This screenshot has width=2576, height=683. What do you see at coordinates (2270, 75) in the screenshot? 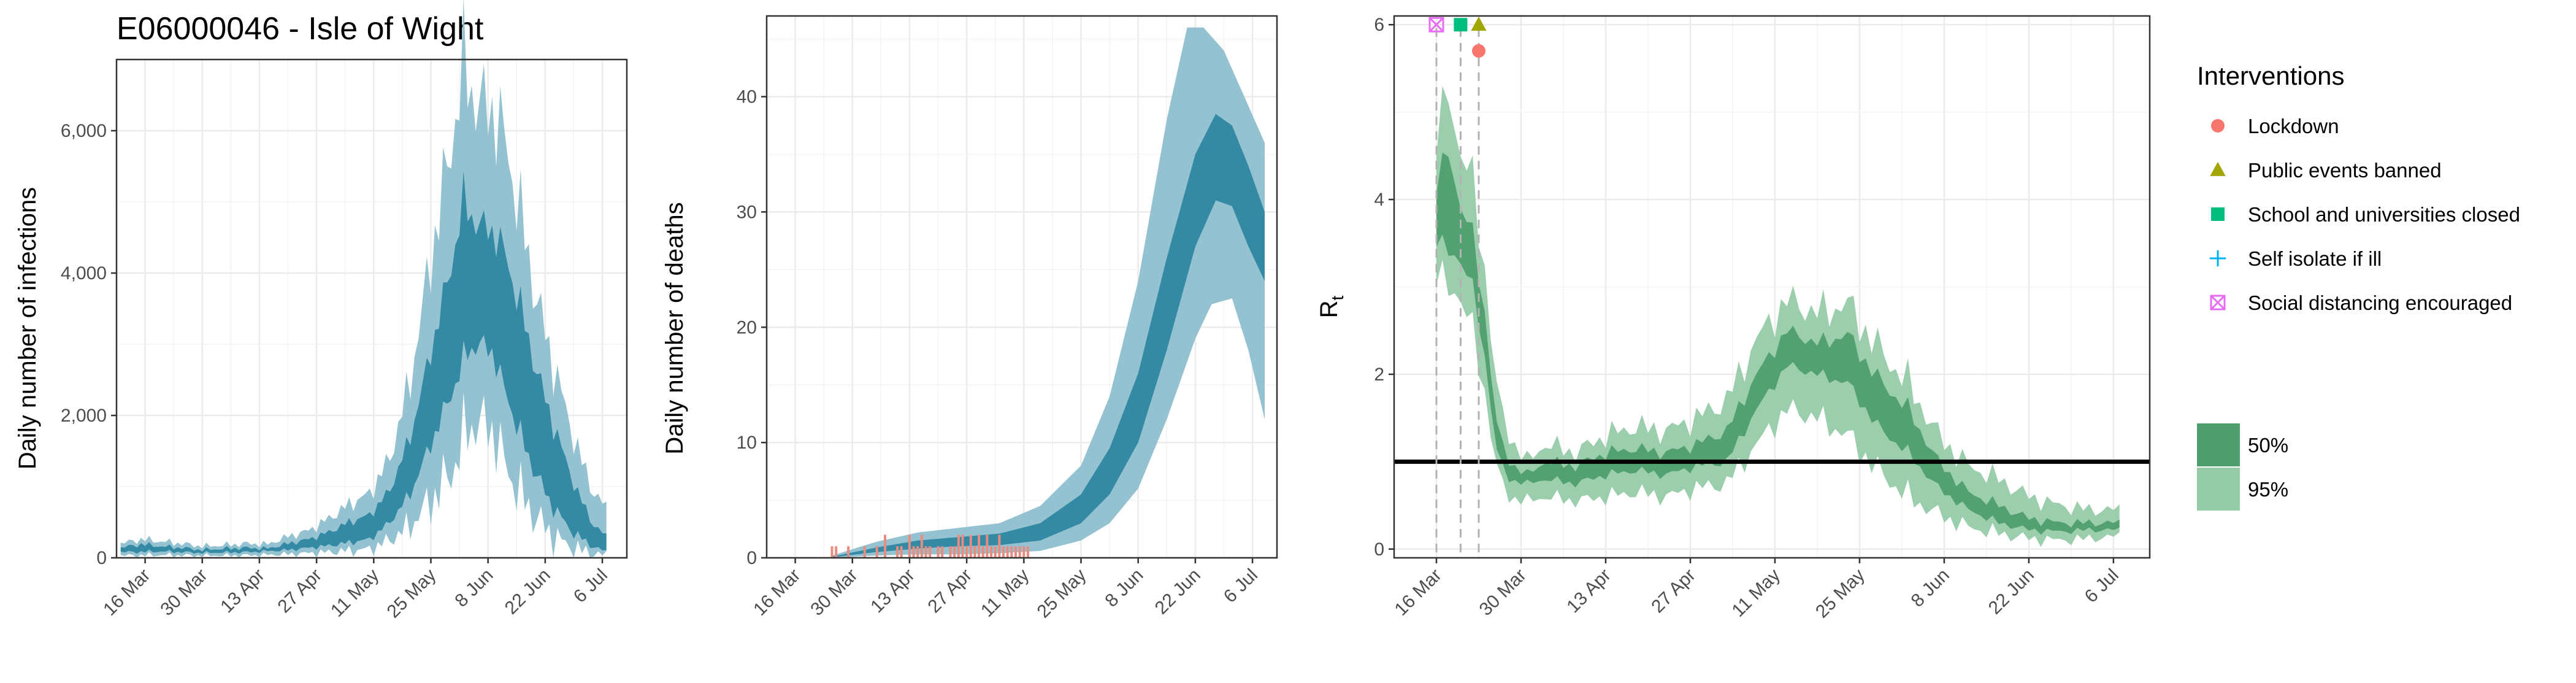
I see `legend-title: Interventions` at bounding box center [2270, 75].